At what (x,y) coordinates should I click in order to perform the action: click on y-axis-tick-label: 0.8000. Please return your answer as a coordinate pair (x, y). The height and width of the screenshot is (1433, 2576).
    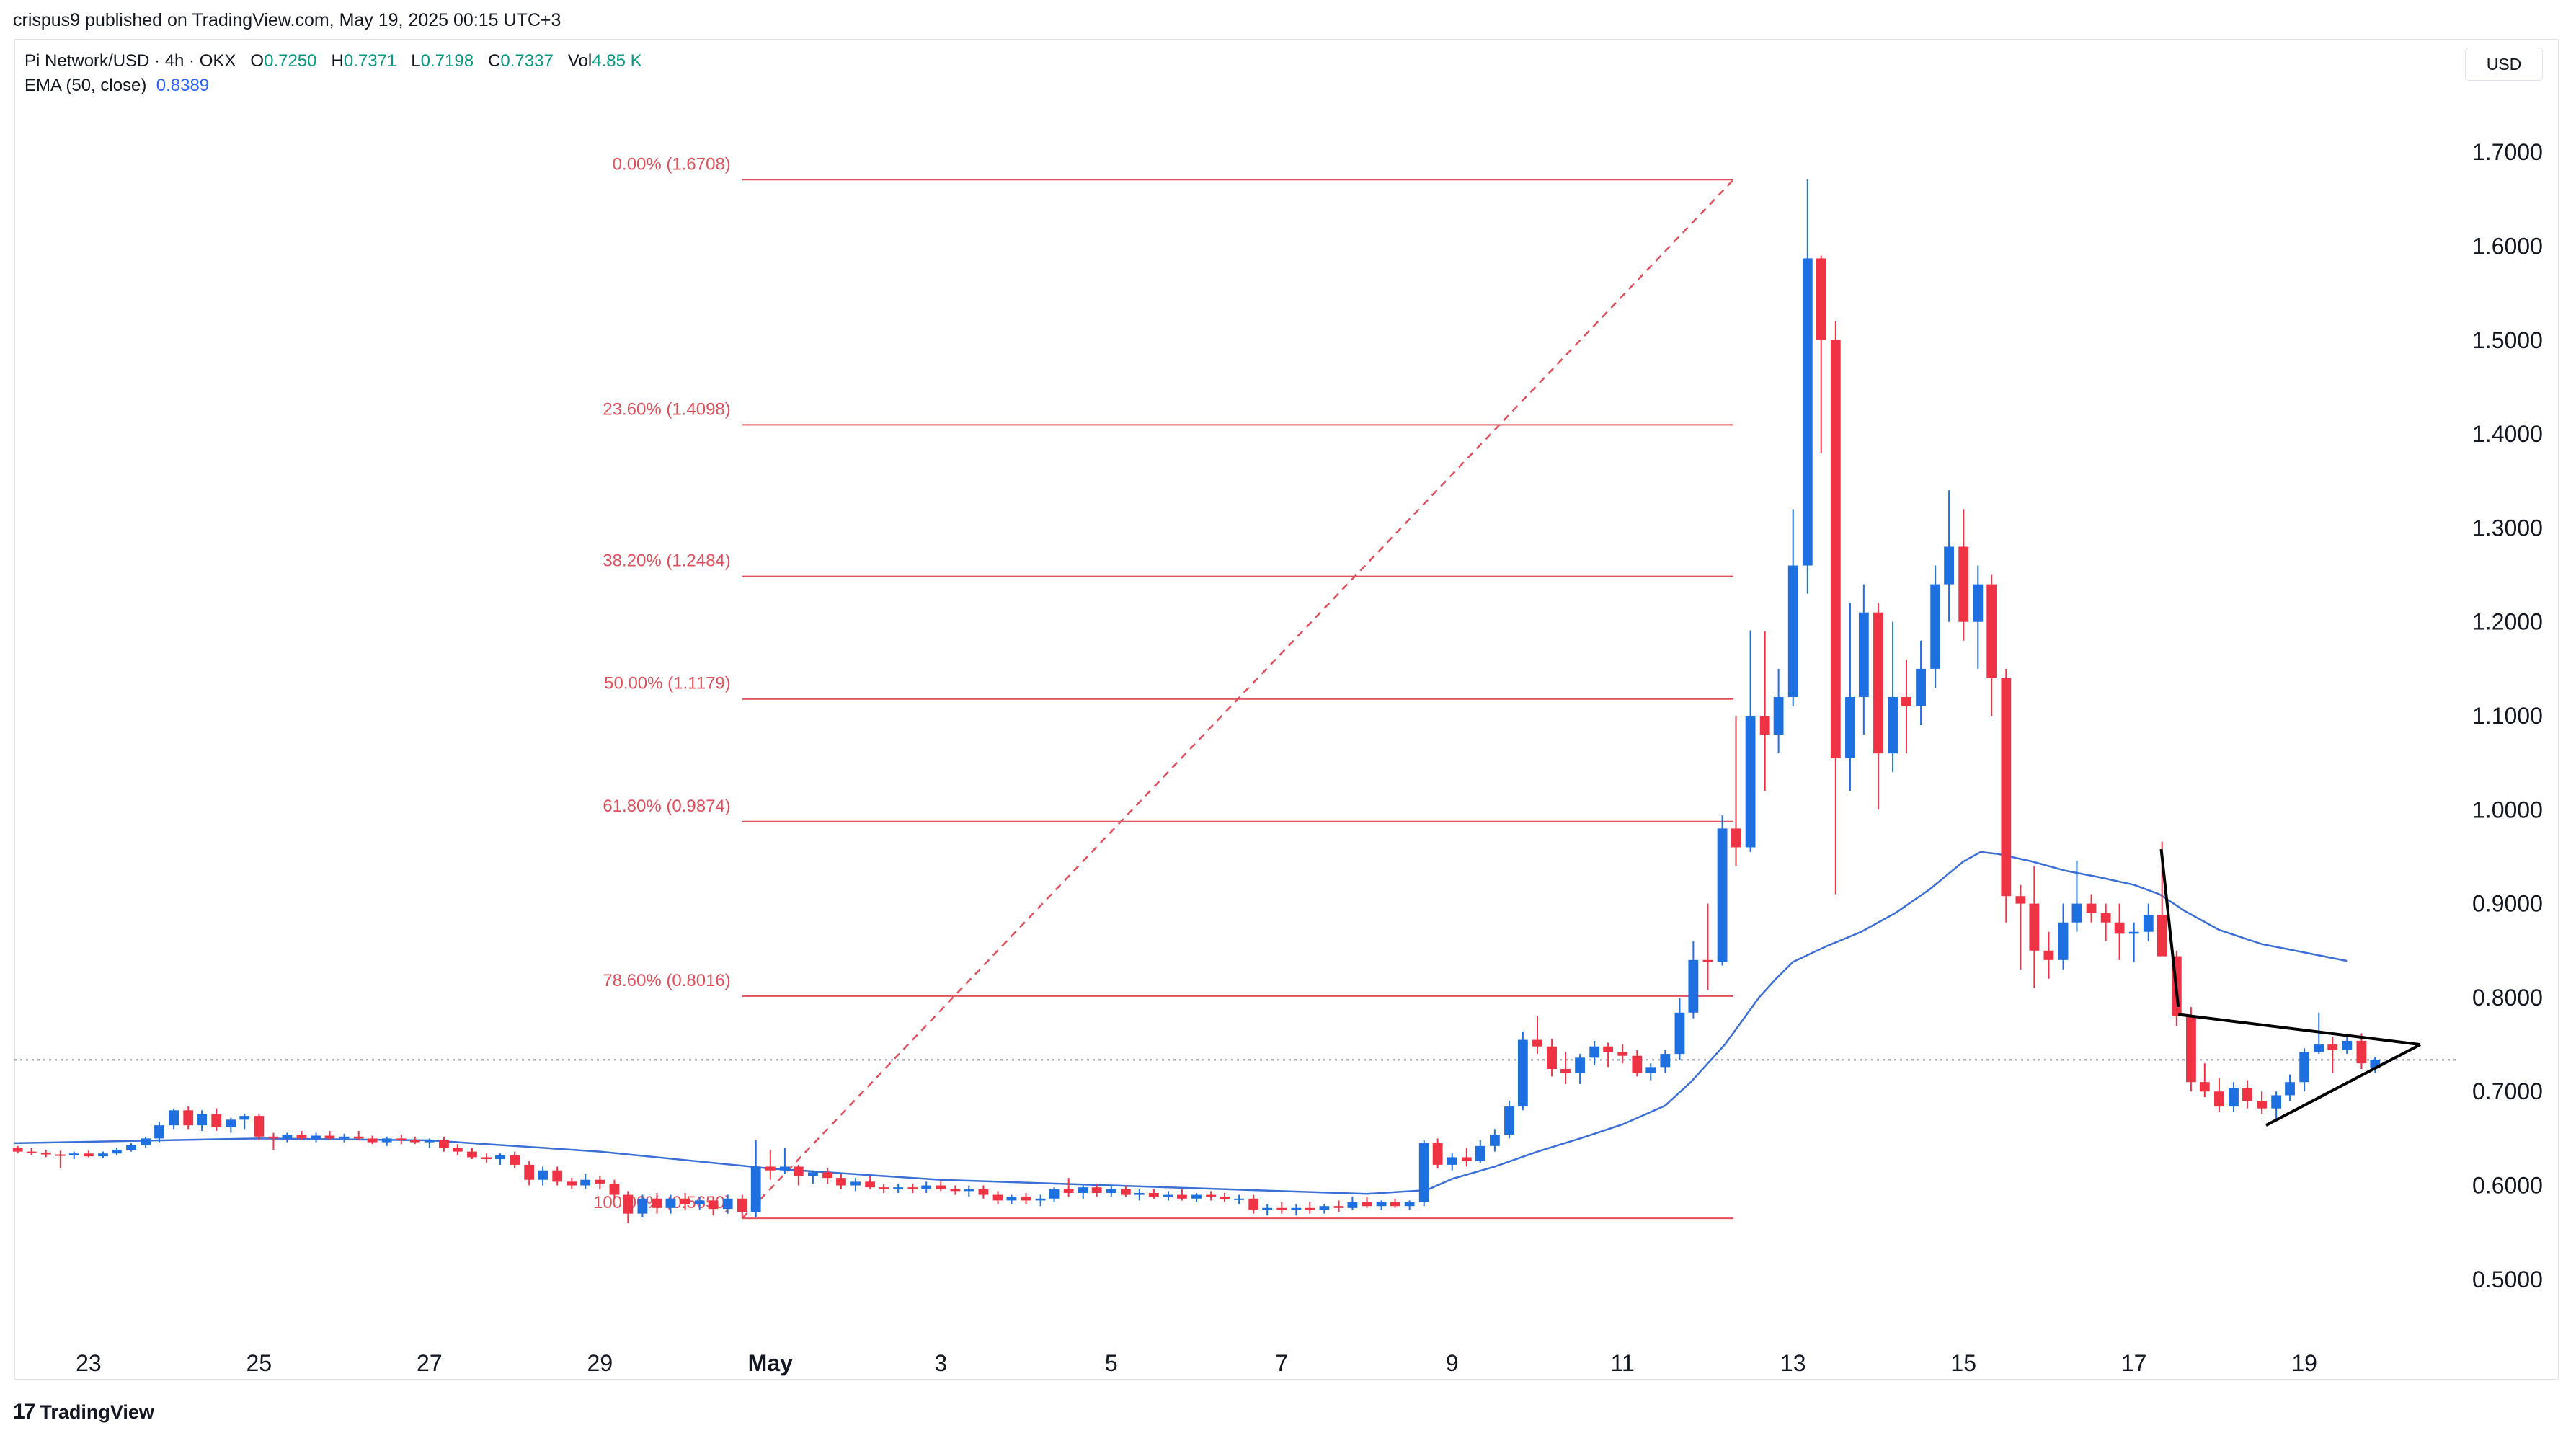
    Looking at the image, I should click on (2507, 998).